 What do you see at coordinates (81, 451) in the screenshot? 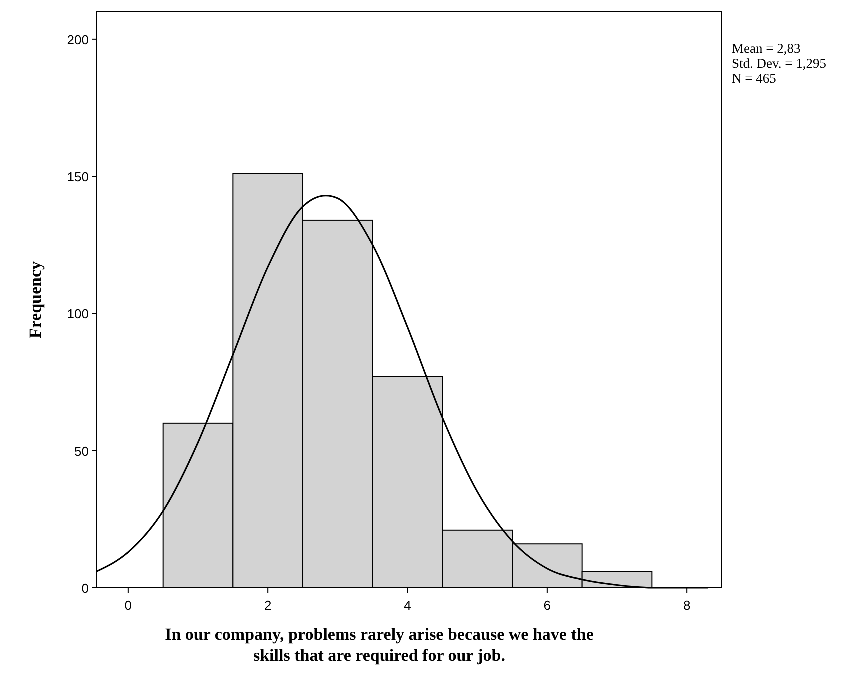
I see `y-tick-label: 50` at bounding box center [81, 451].